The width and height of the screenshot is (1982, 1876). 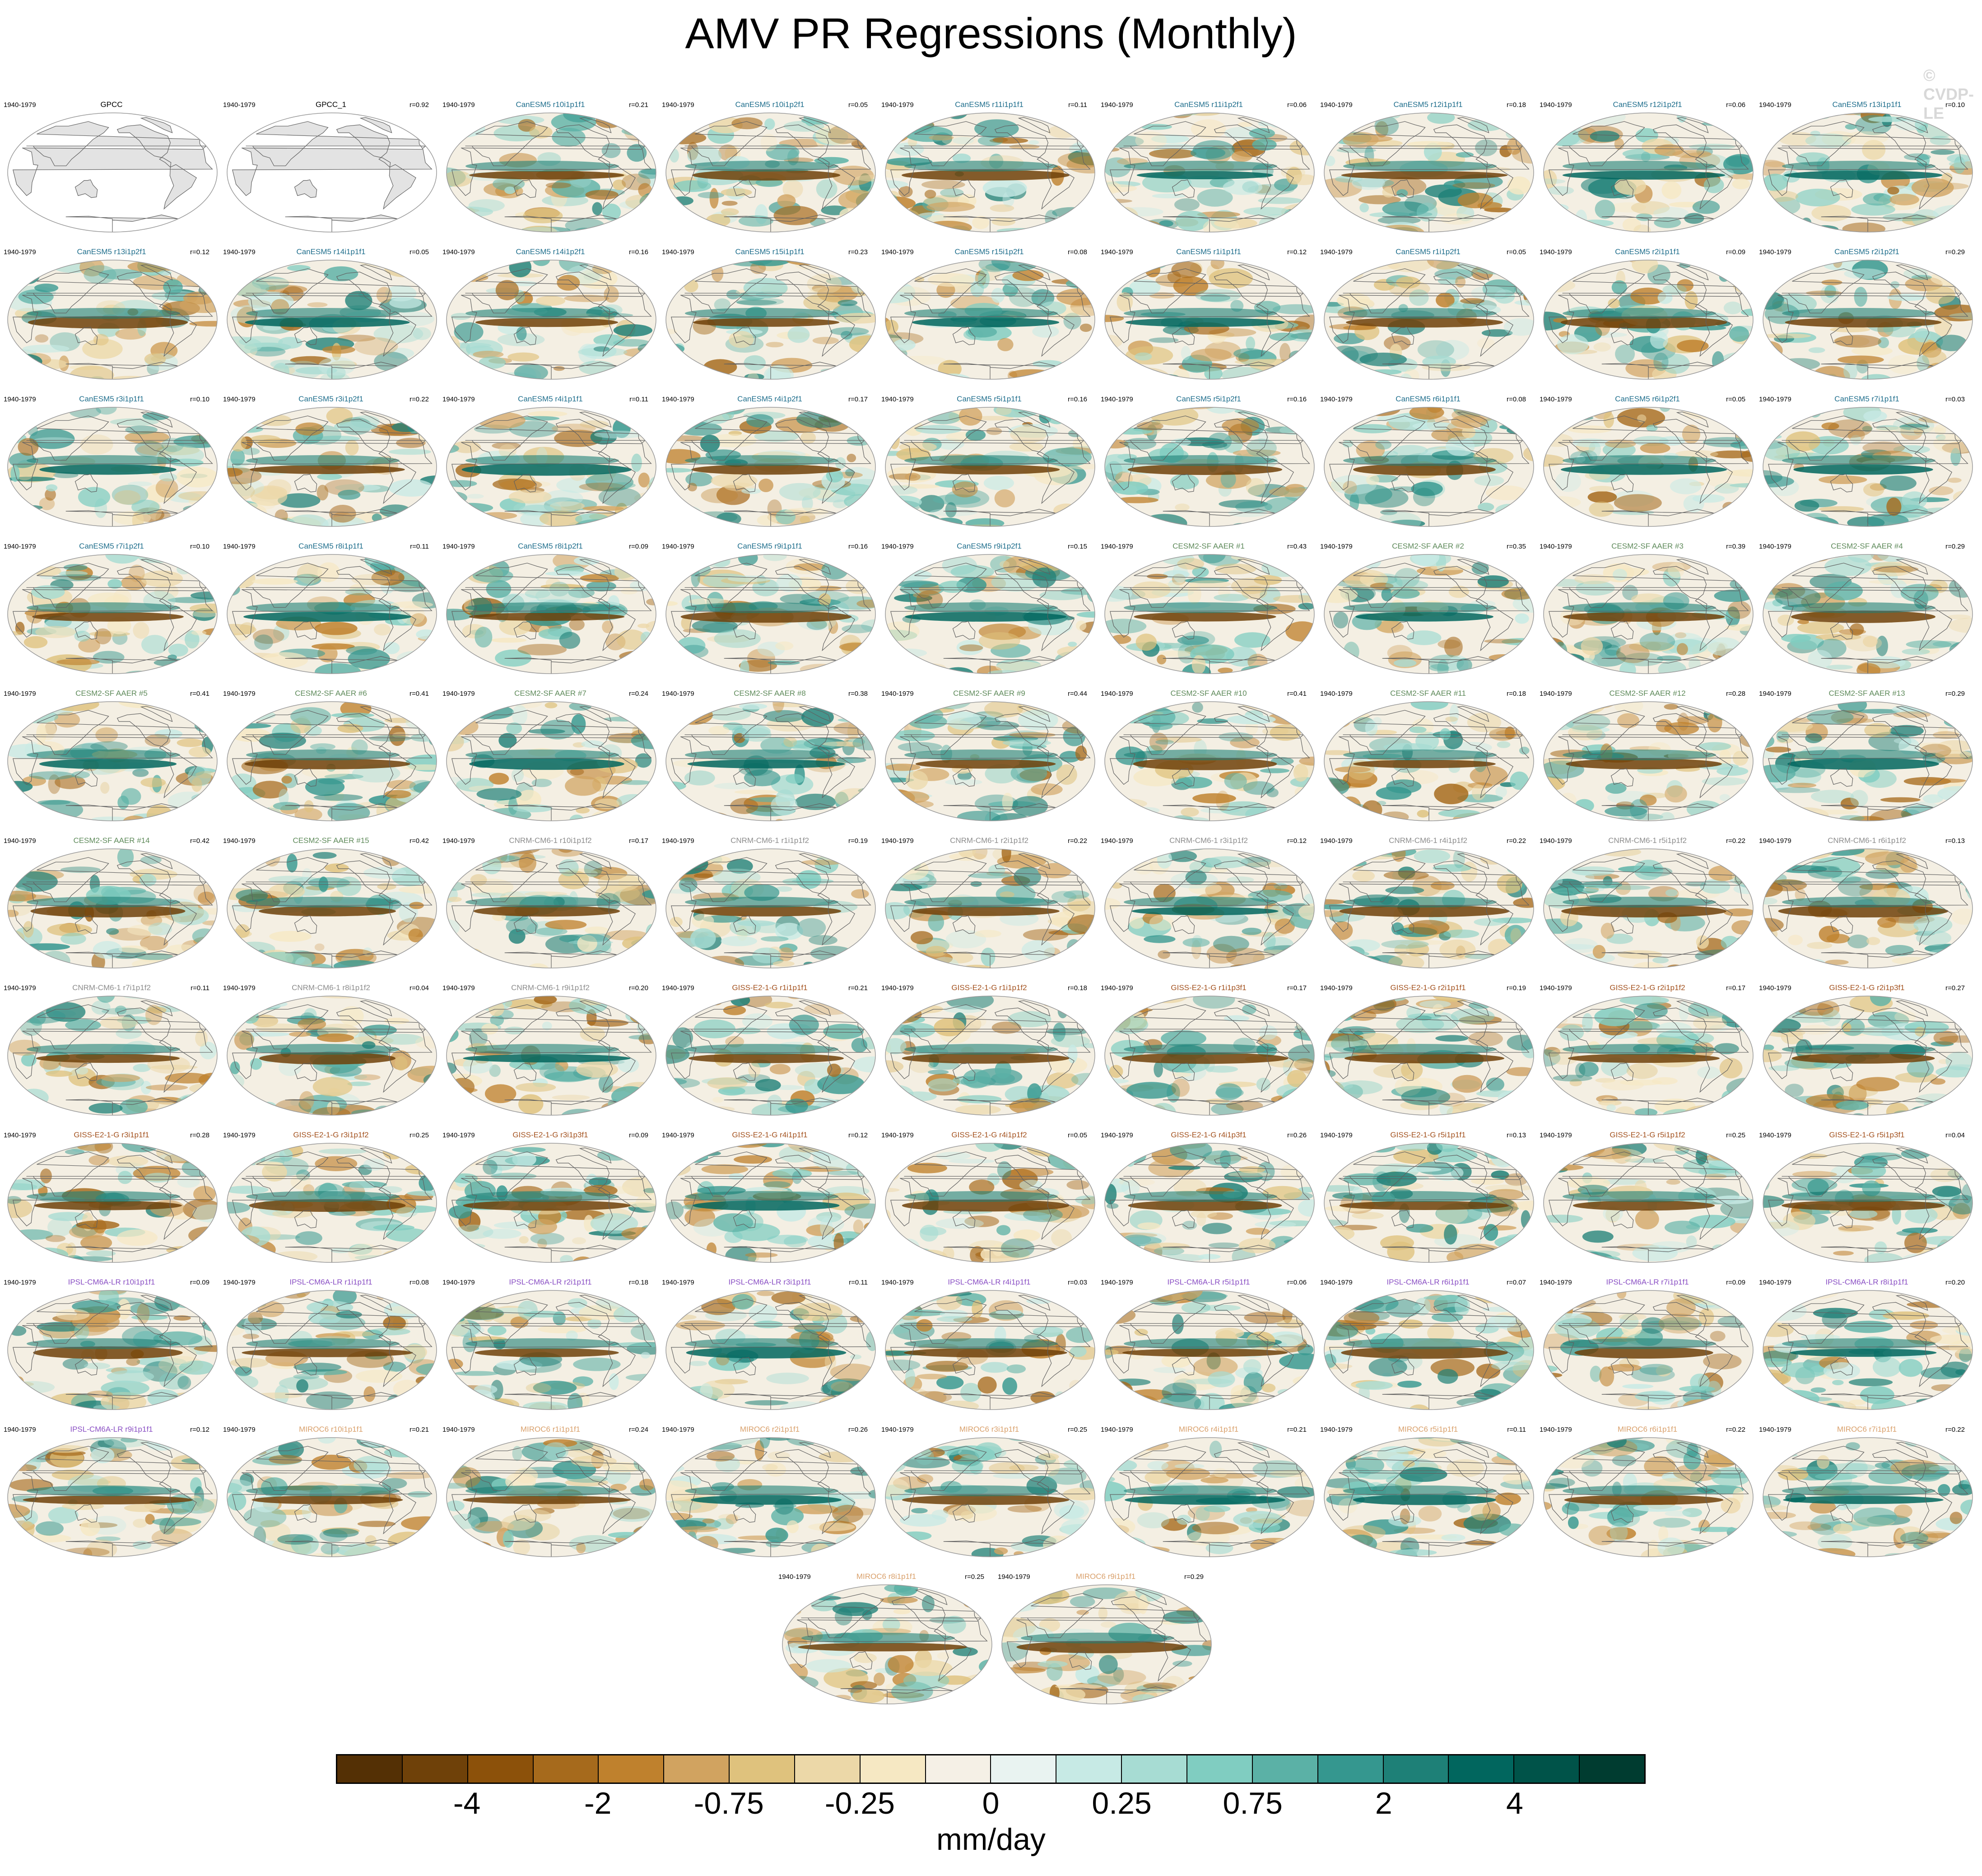 What do you see at coordinates (1077, 546) in the screenshot?
I see `panel-correlation: r=0.15` at bounding box center [1077, 546].